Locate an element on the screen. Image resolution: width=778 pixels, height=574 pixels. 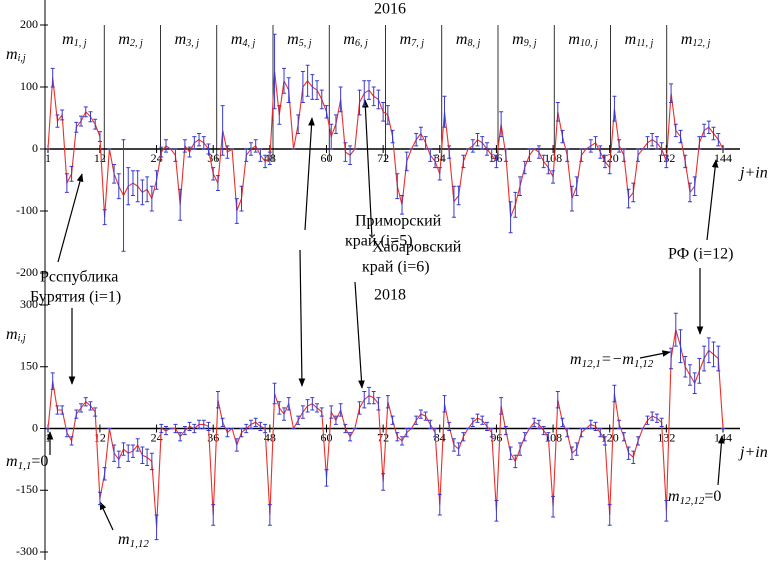
subscript: 3, j is located at coordinates (192, 43).